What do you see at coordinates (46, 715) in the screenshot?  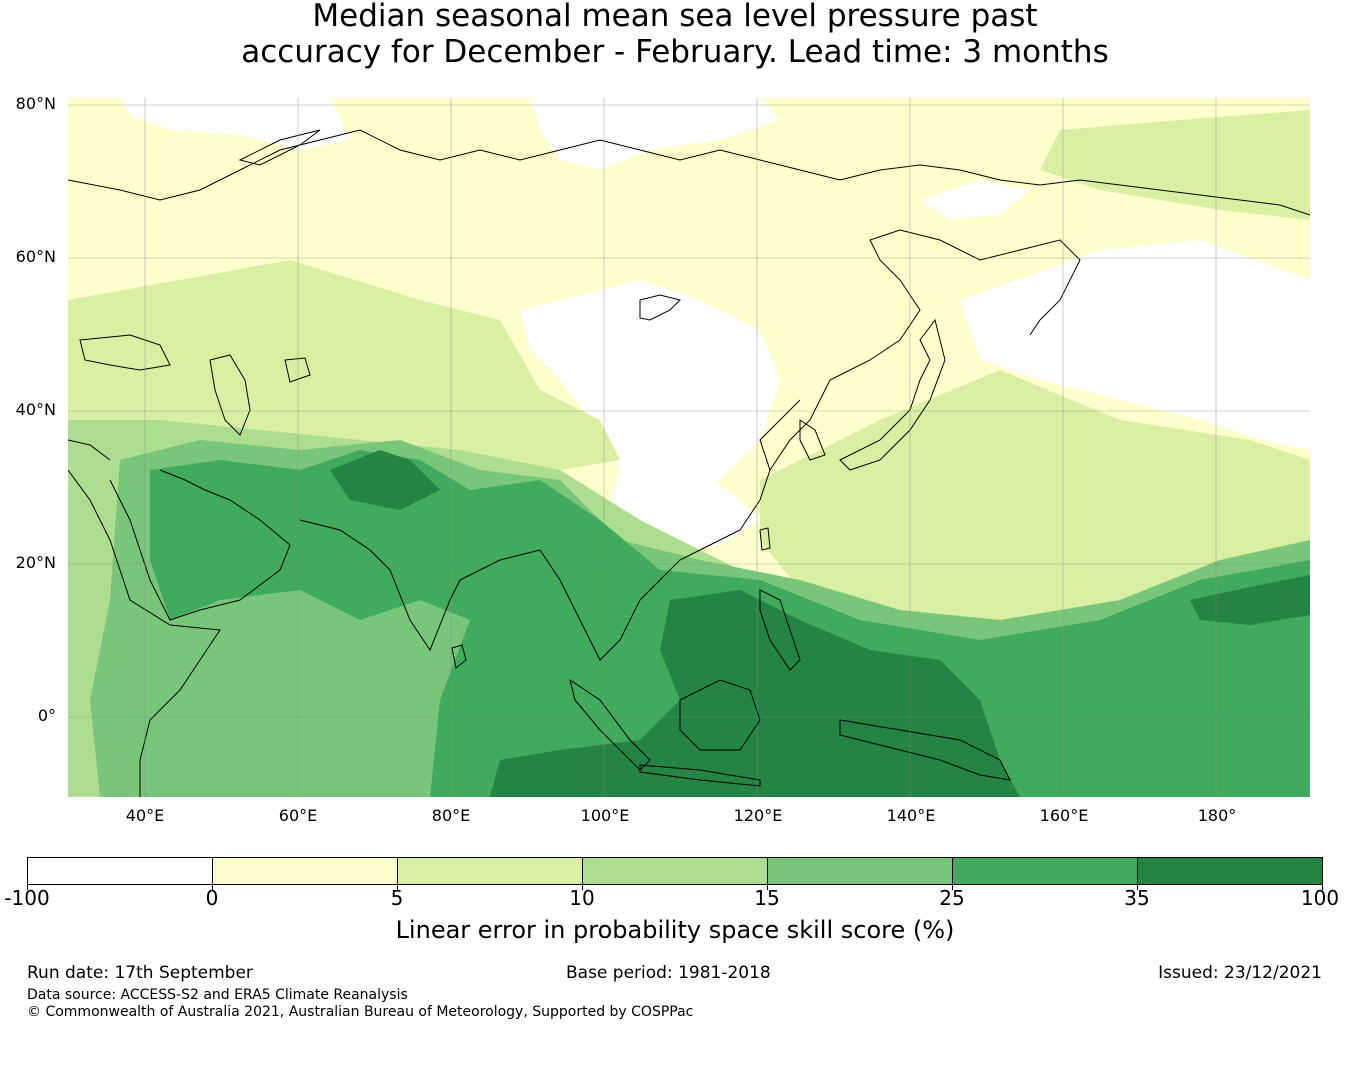 I see `lat-label-0: 0°` at bounding box center [46, 715].